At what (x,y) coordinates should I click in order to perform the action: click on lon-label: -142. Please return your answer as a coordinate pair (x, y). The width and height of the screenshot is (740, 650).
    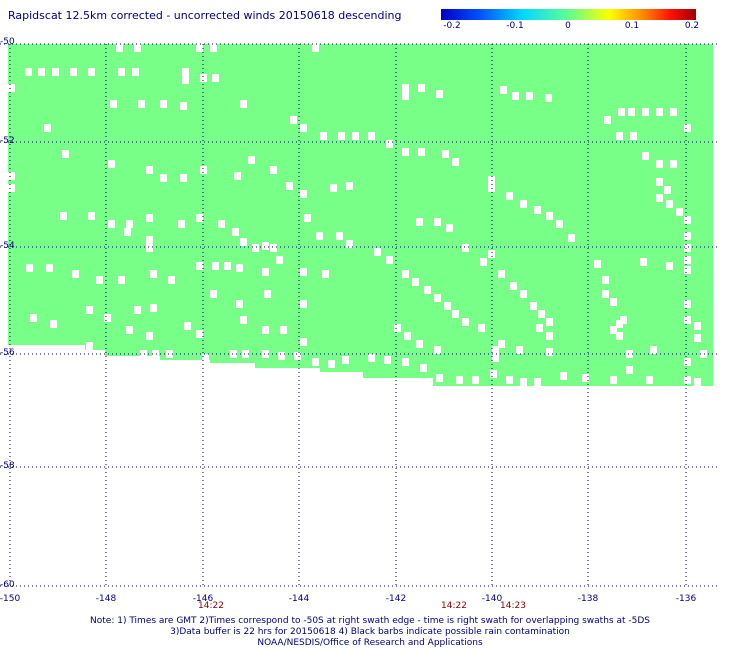
    Looking at the image, I should click on (396, 599).